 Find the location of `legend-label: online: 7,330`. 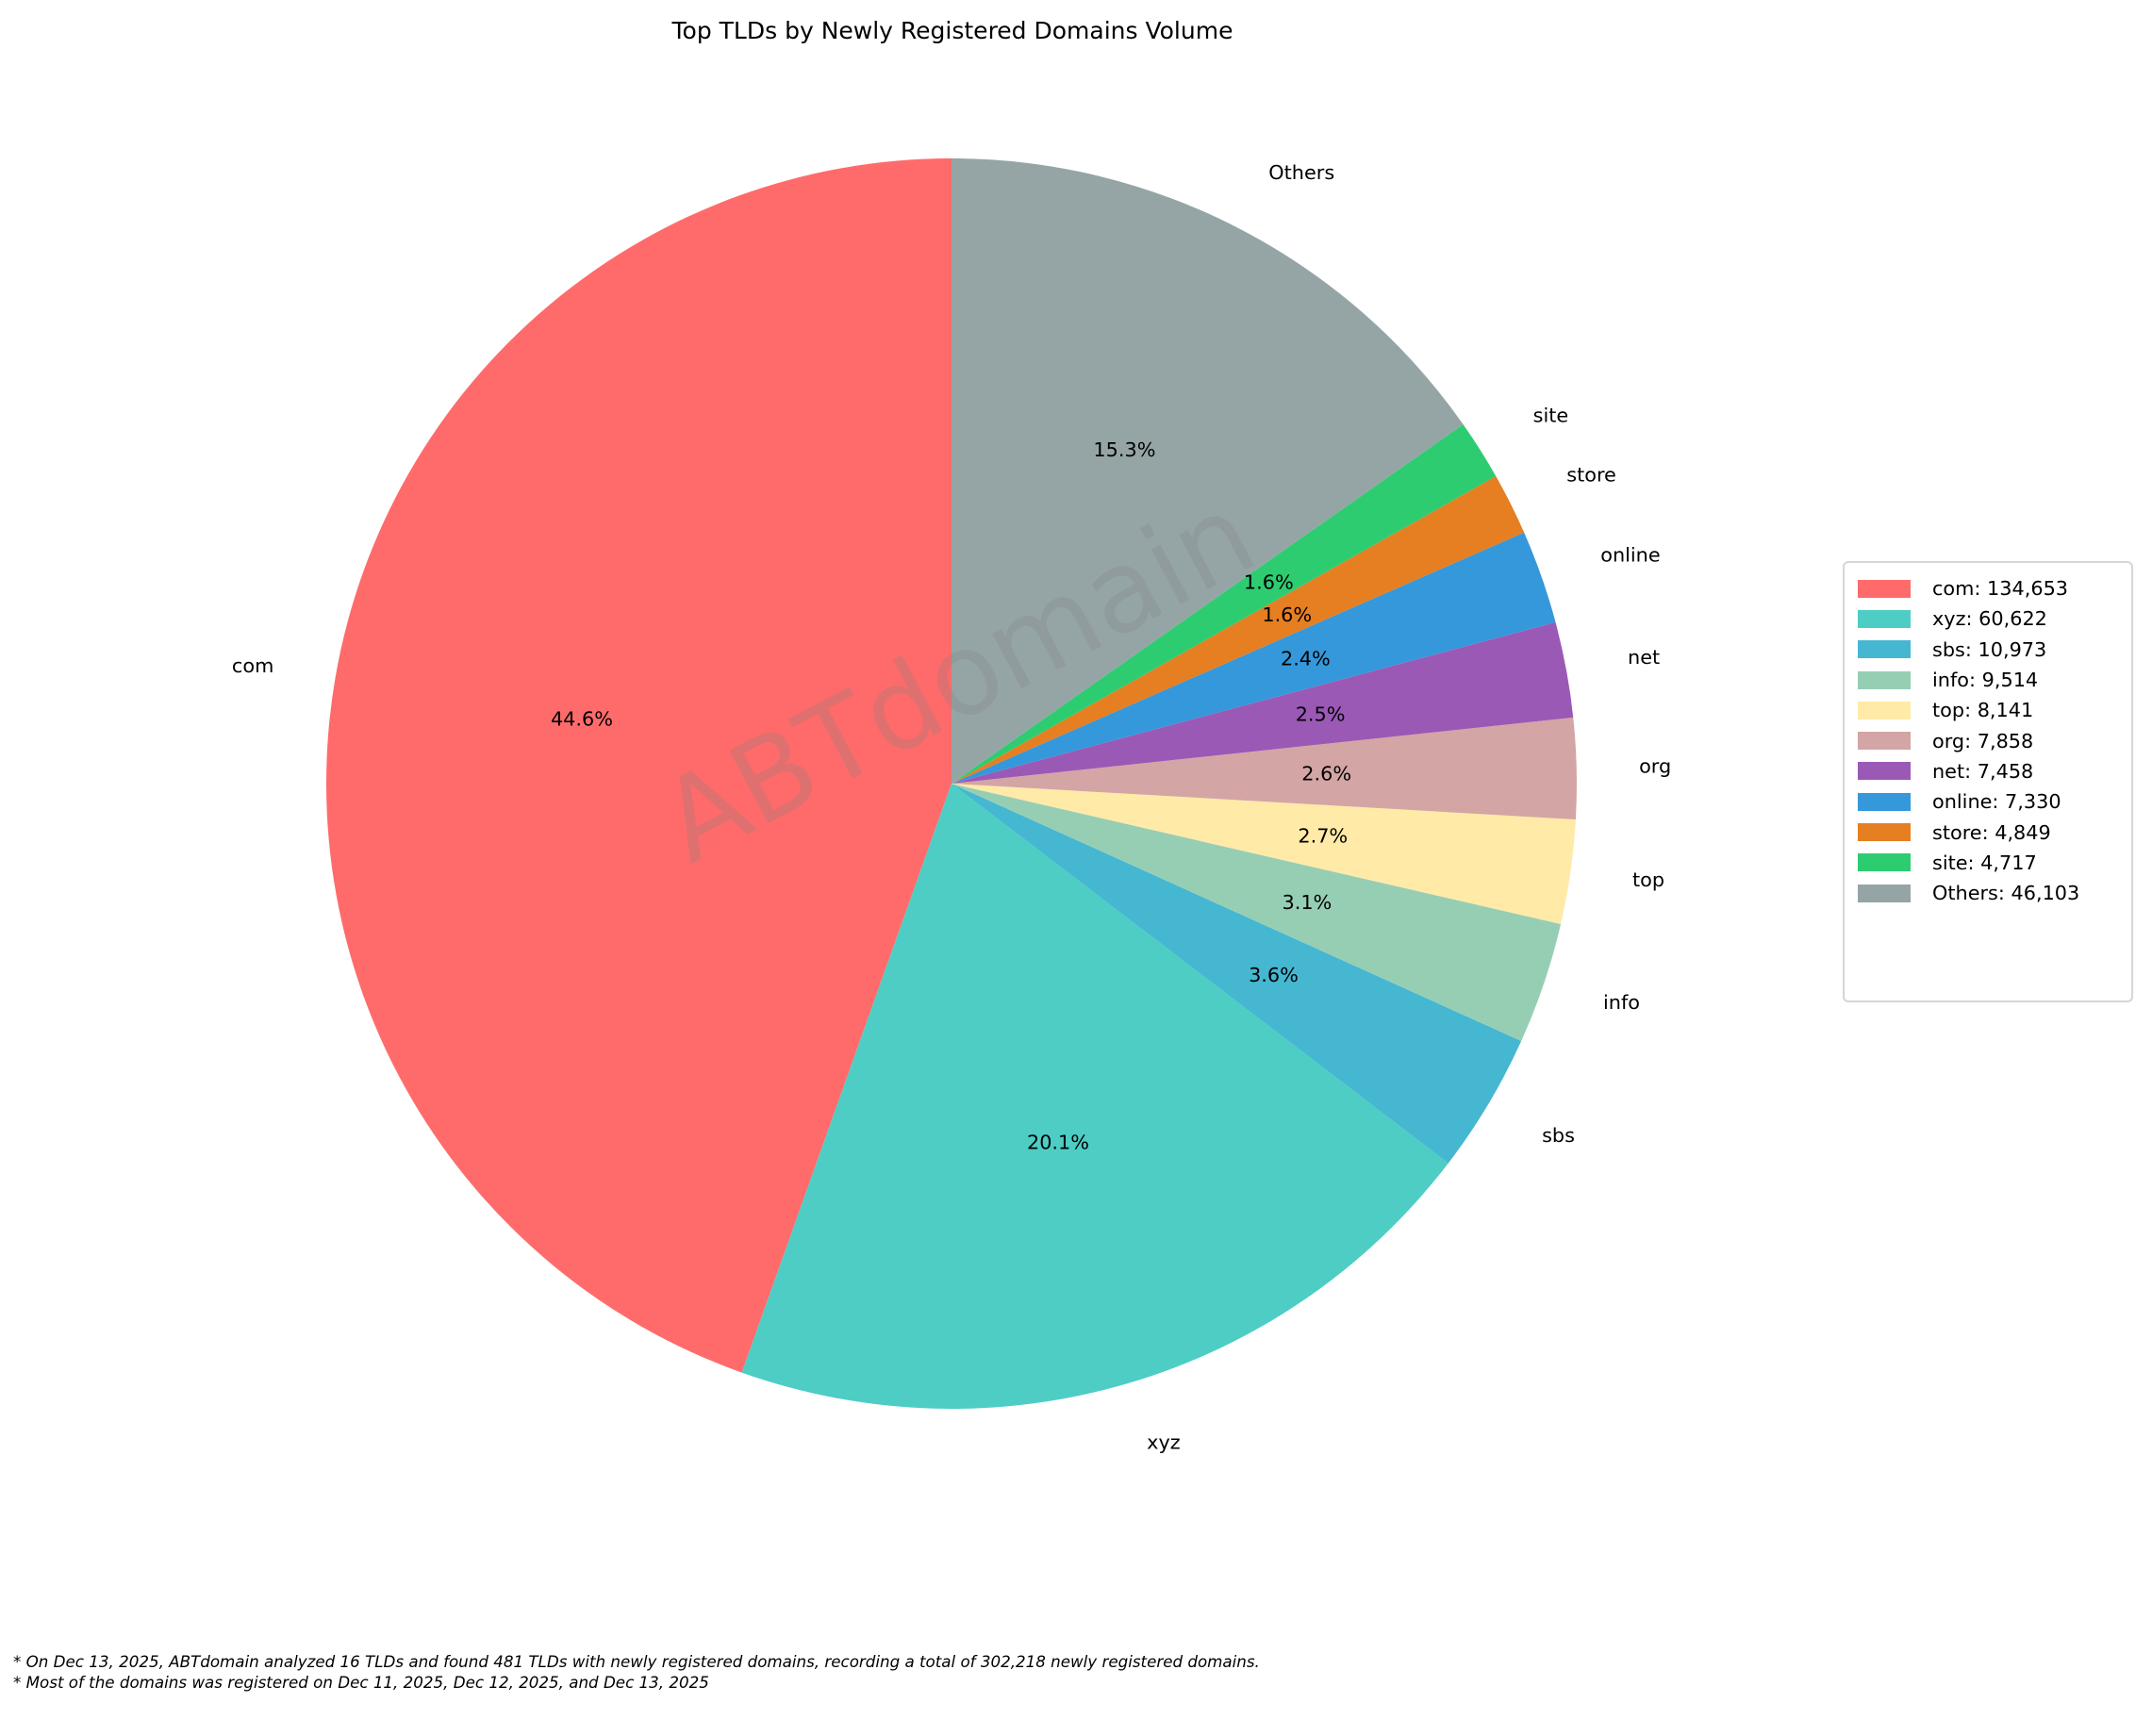

legend-label: online: 7,330 is located at coordinates (1996, 802).